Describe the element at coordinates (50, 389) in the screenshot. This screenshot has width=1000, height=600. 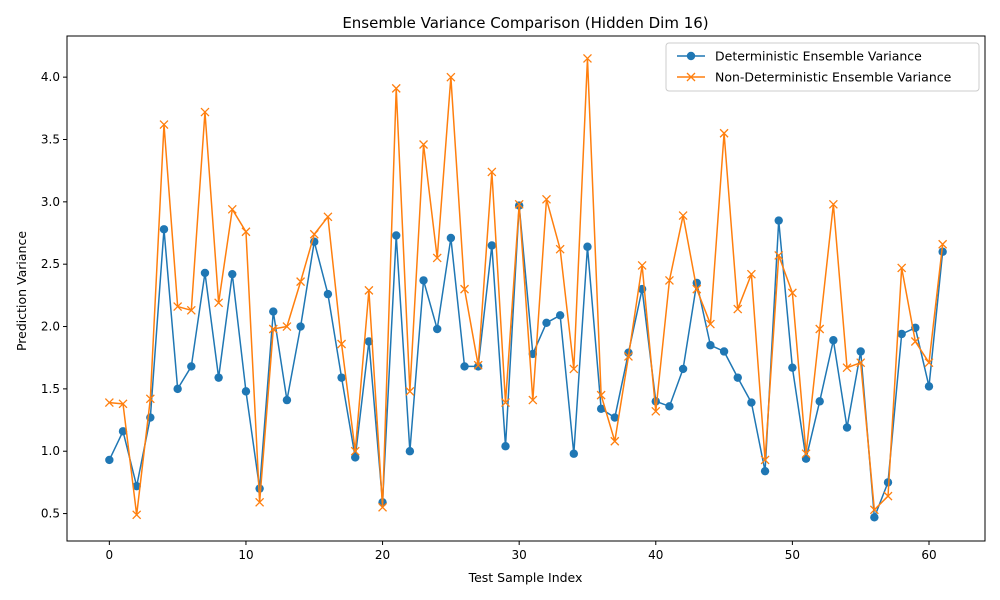
I see `y-tick-label: 1.5` at that location.